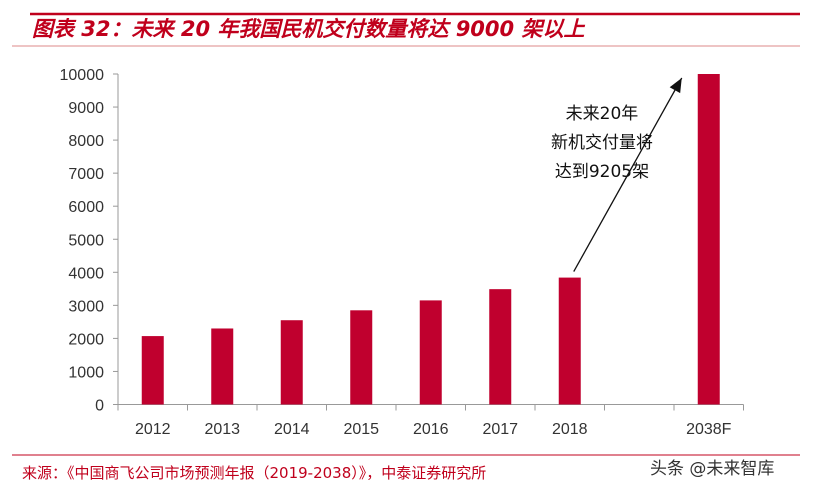 The width and height of the screenshot is (814, 492). I want to click on y-tick-label: 8000, so click(86, 141).